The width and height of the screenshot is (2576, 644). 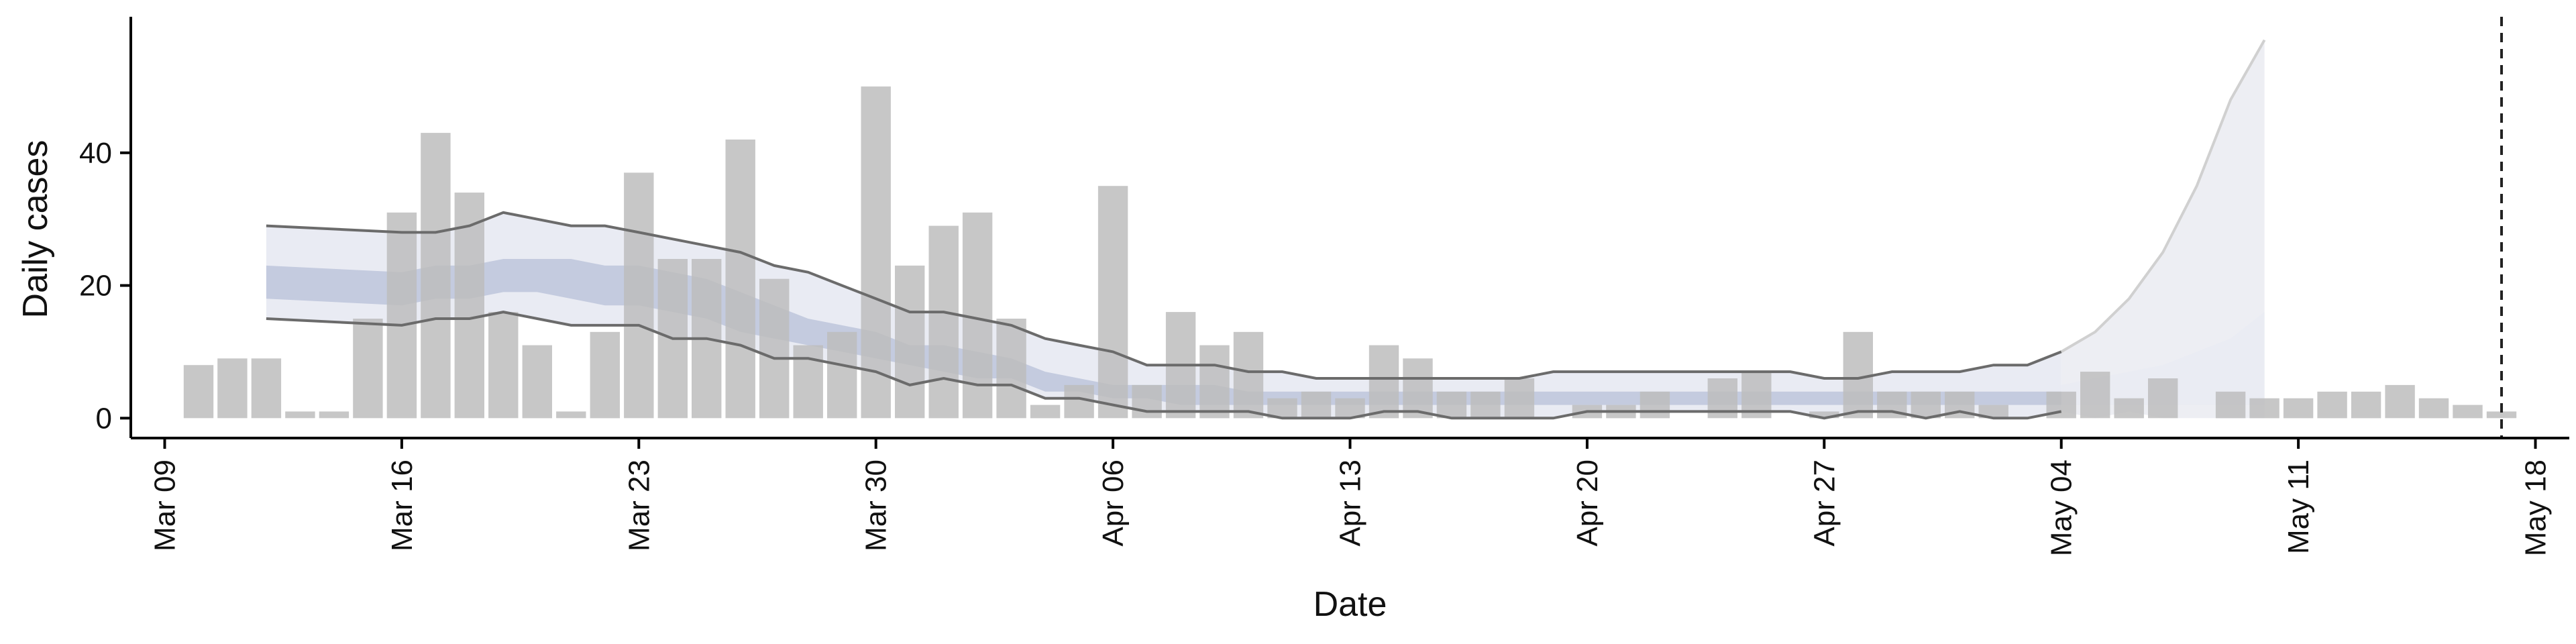 I want to click on forecast-bands, so click(x=2163, y=229).